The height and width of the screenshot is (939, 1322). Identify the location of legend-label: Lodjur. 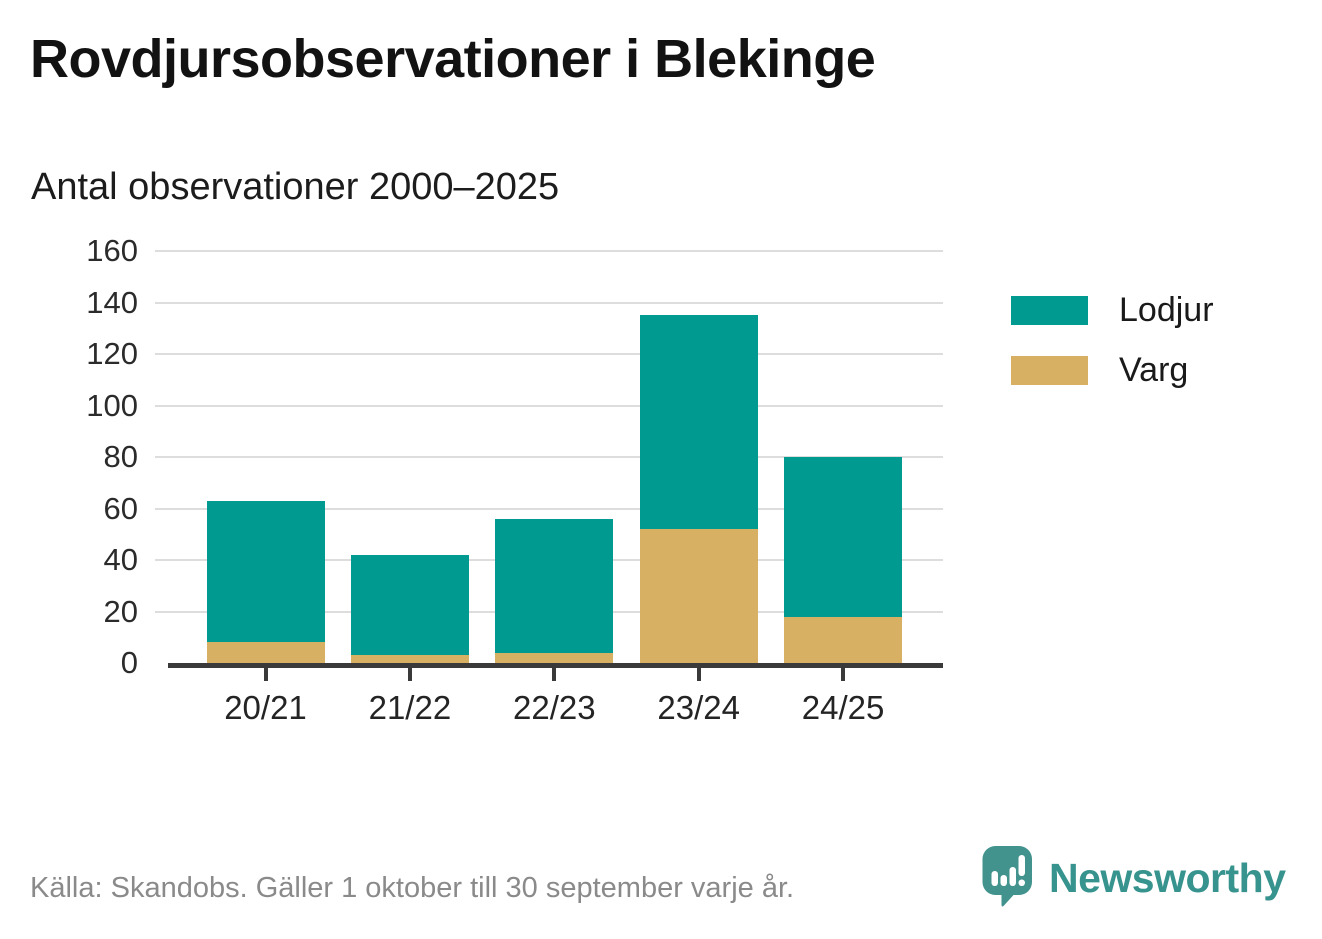
(1166, 310).